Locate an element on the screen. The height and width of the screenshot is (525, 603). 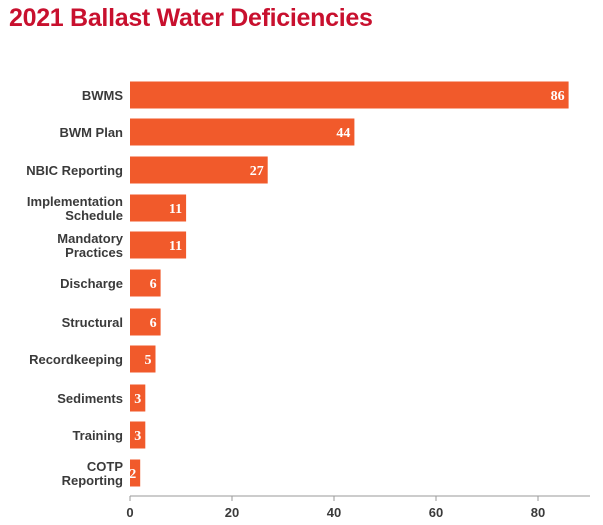
bar-recordkeeping is located at coordinates (143, 359).